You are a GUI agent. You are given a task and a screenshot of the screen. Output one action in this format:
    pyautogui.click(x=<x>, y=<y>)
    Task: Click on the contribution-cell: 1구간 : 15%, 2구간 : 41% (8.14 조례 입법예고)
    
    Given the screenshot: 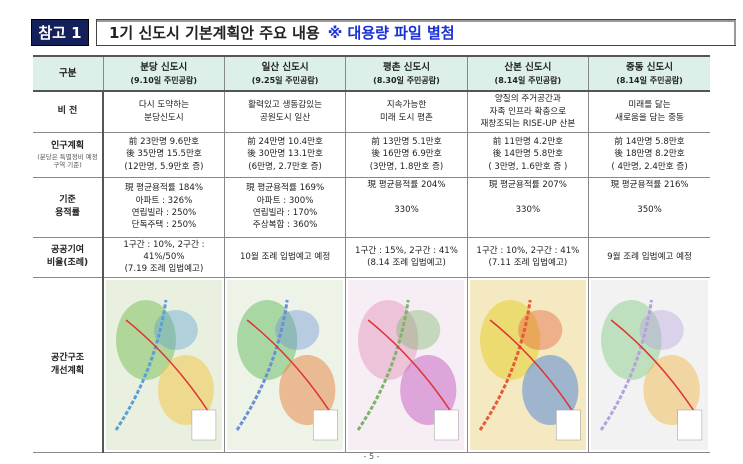 What is the action you would take?
    pyautogui.click(x=406, y=257)
    